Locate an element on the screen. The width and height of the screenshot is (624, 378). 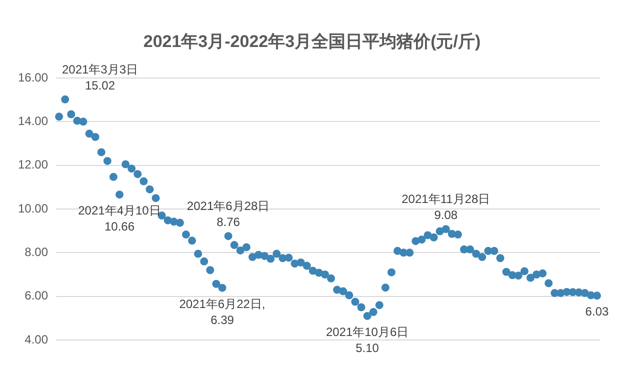
y-tick-label: 12.00 is located at coordinates (33, 165).